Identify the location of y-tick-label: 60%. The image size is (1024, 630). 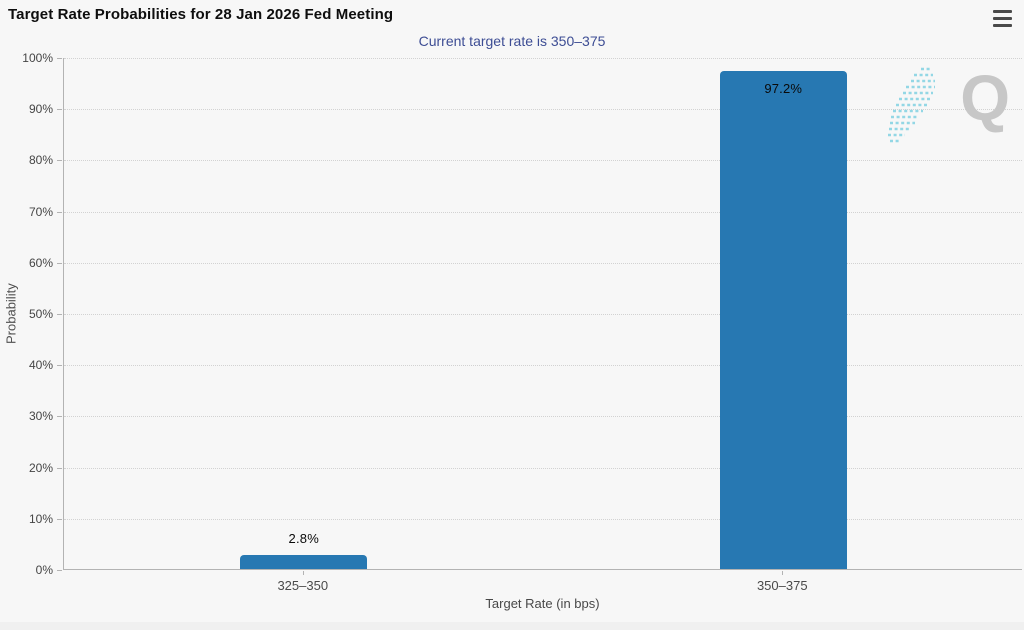
(40, 262).